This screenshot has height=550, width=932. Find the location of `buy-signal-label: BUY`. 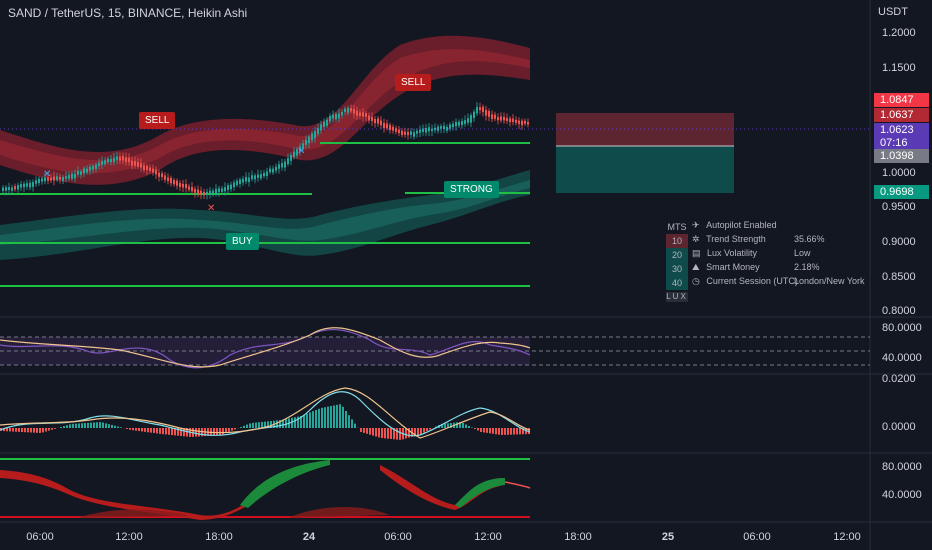

buy-signal-label: BUY is located at coordinates (242, 241).